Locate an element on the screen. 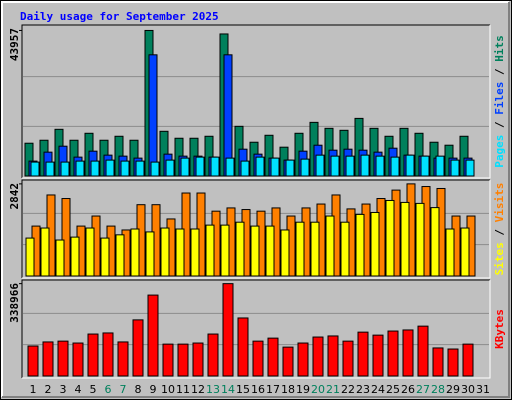  legend-entry: KBytes is located at coordinates (499, 329).